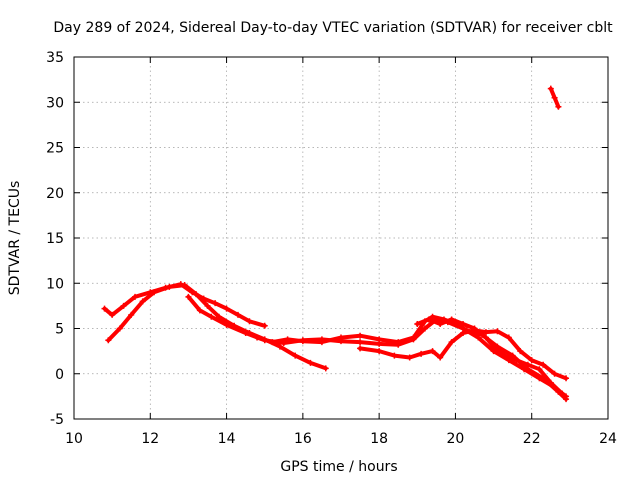  What do you see at coordinates (59, 330) in the screenshot?
I see `y-tick-label: 5` at bounding box center [59, 330].